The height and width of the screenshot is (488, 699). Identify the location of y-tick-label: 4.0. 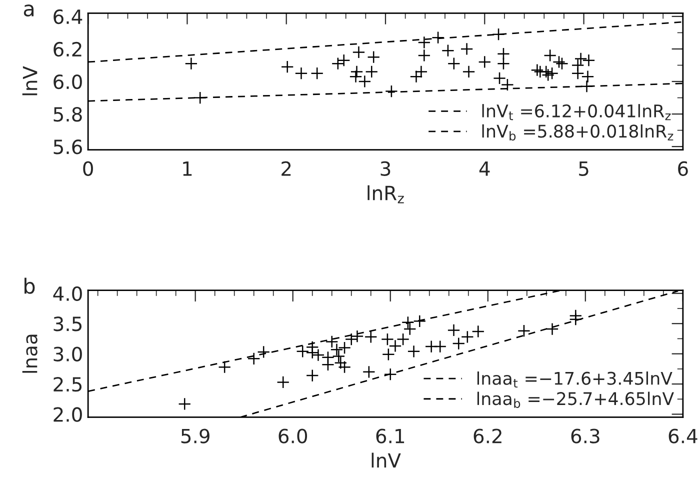
(67, 294).